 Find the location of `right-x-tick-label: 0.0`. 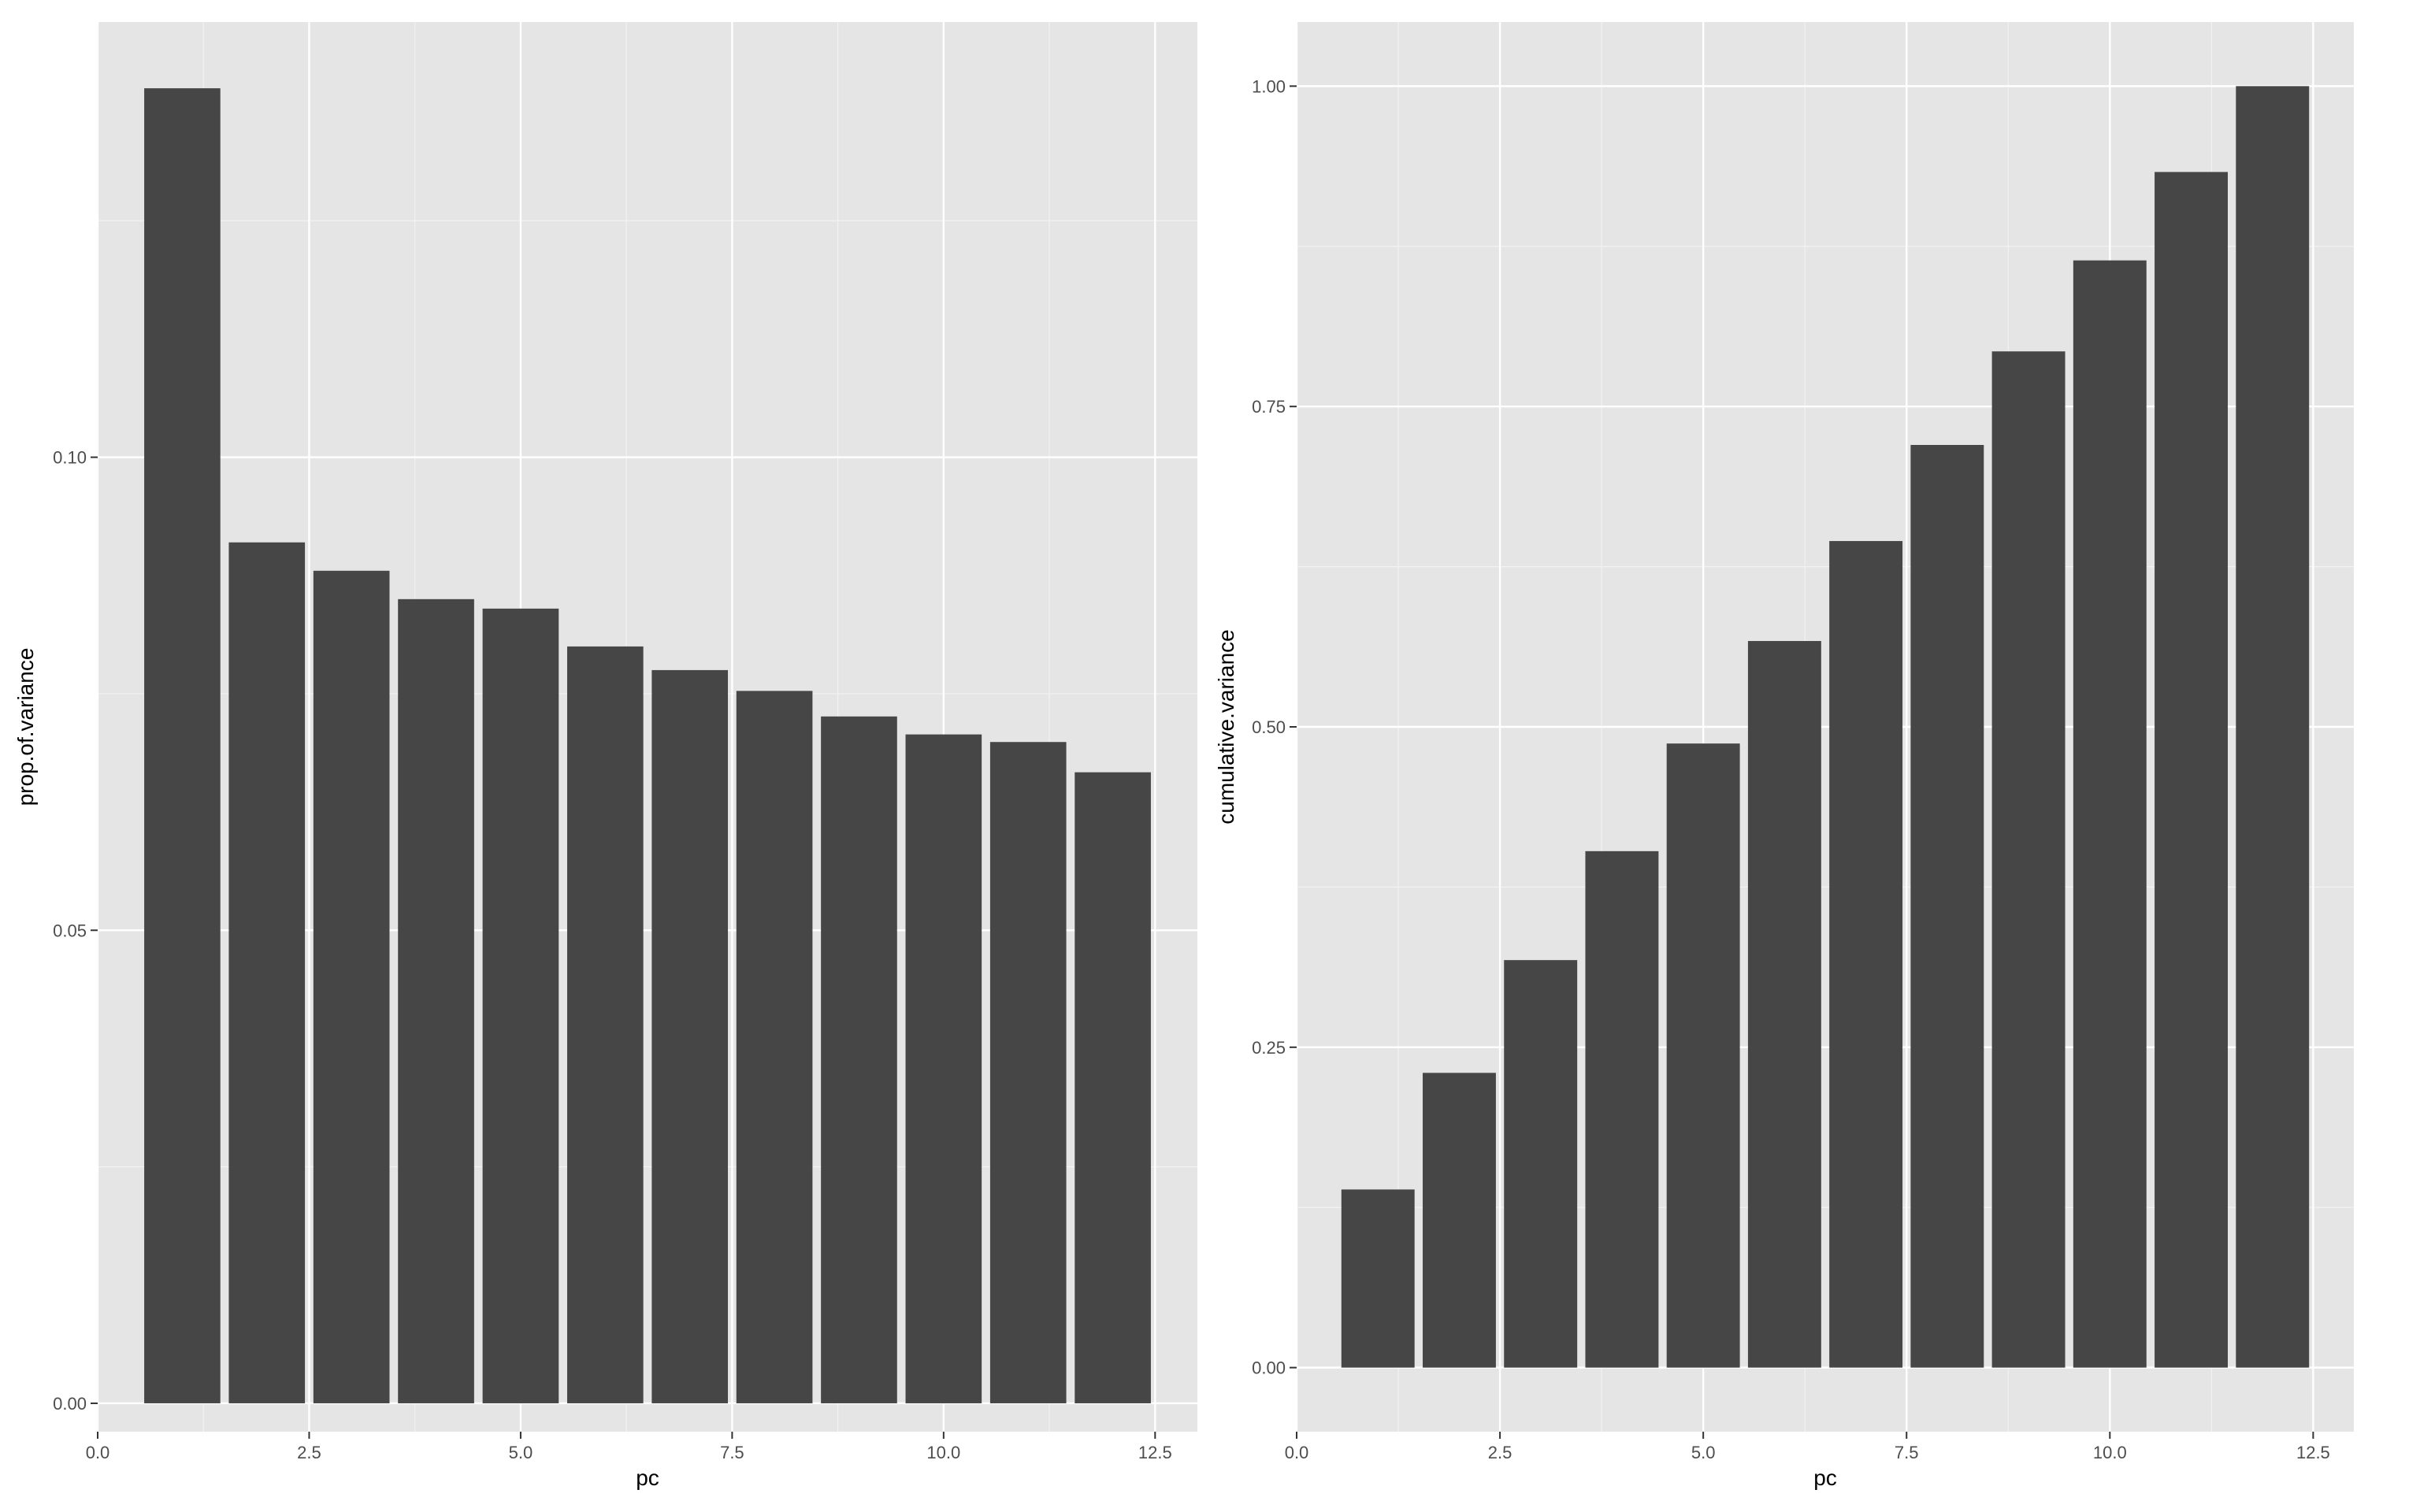

right-x-tick-label: 0.0 is located at coordinates (1297, 1452).